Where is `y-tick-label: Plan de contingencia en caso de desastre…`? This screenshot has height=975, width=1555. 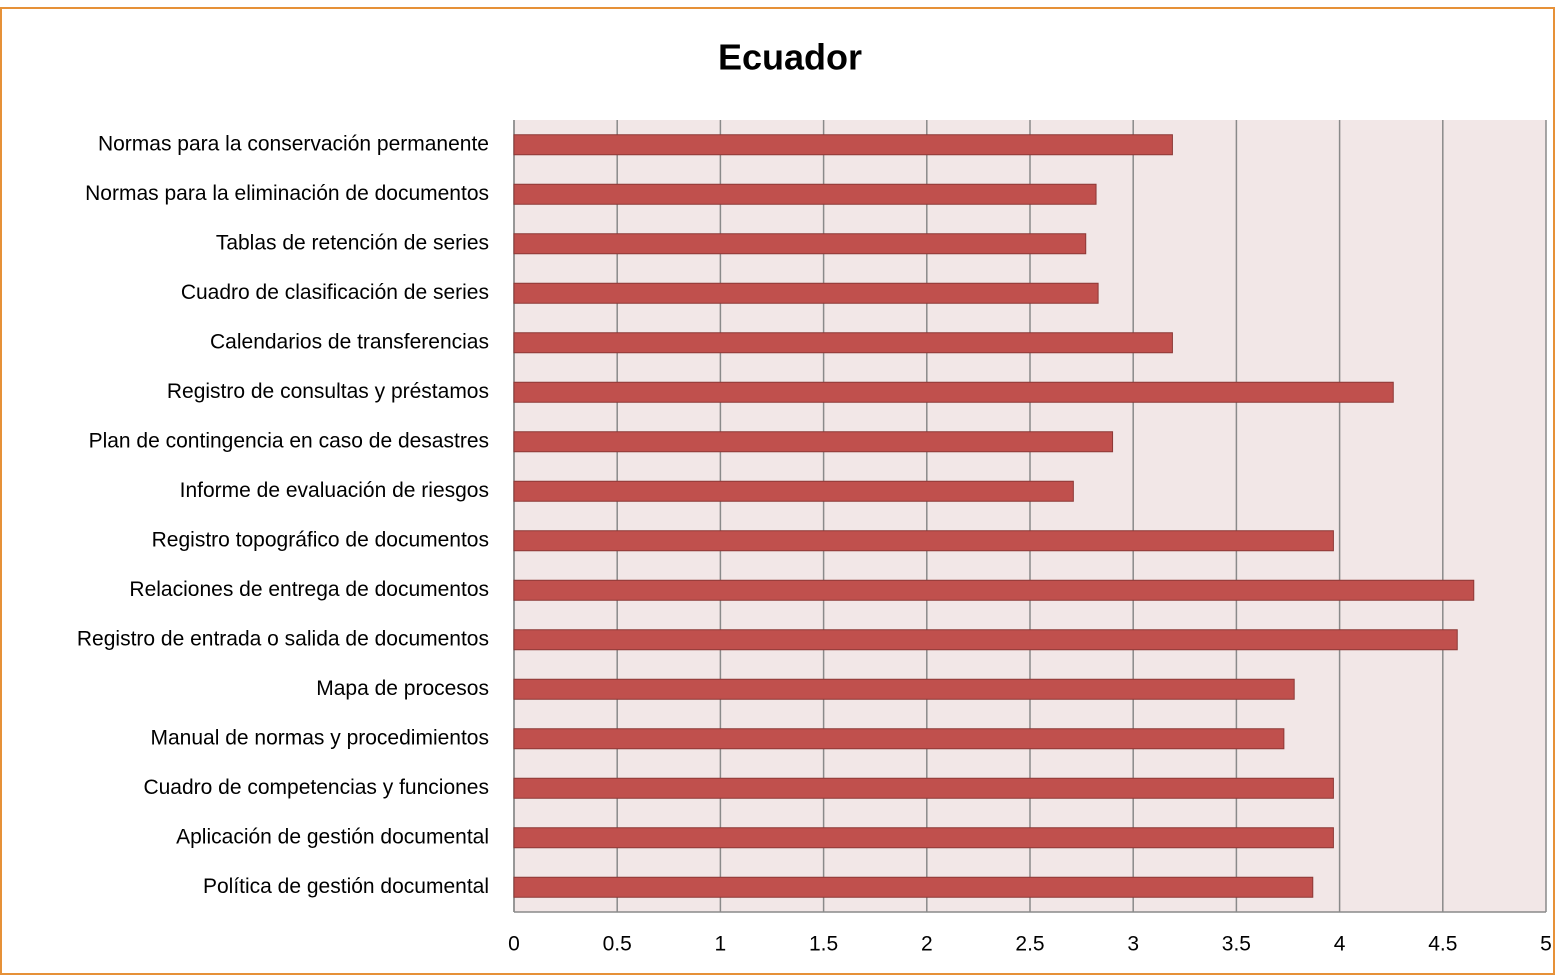
y-tick-label: Plan de contingencia en caso de desastre… is located at coordinates (289, 440).